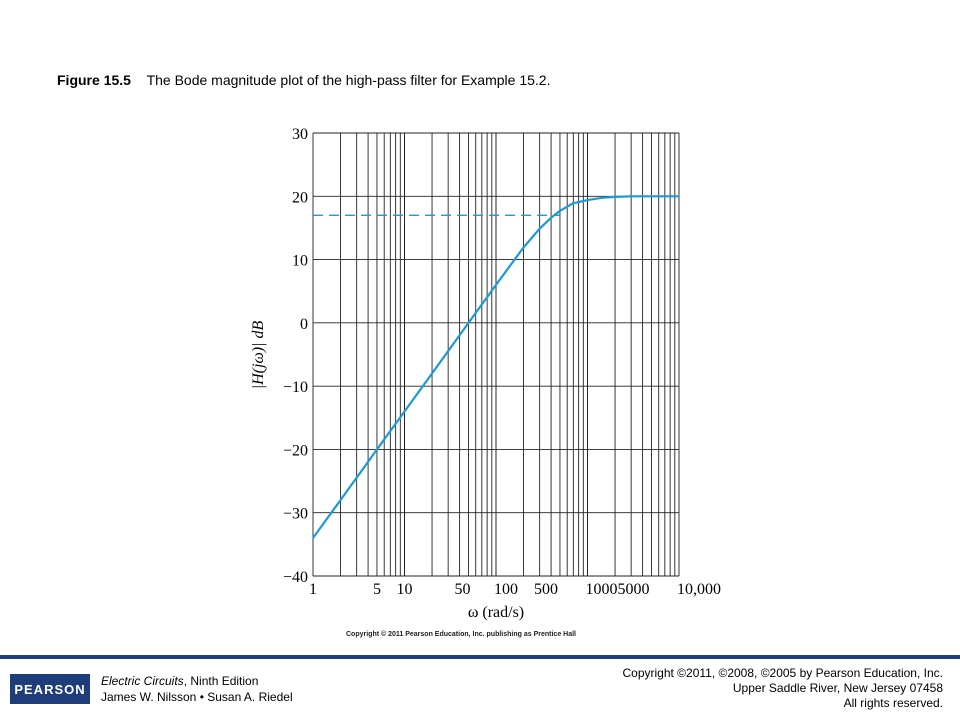 This screenshot has width=960, height=720. I want to click on y-tick-label: −40, so click(295, 577).